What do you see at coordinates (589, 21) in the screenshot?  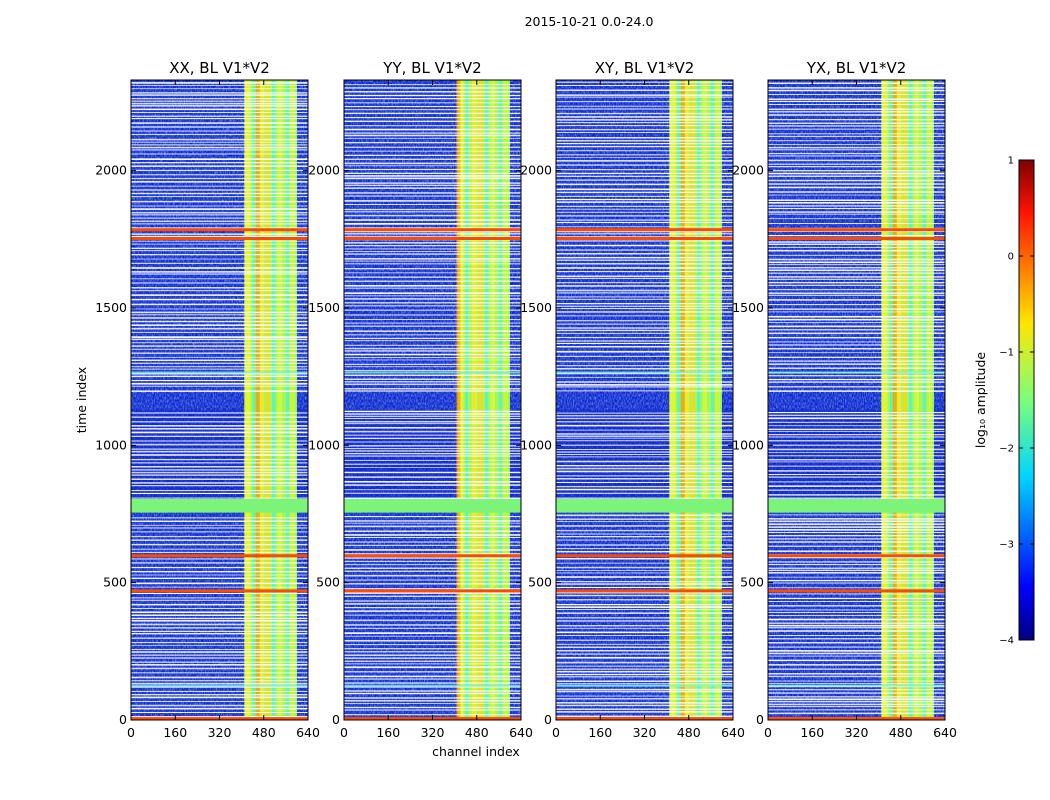 I see `figure-suptitle: 2015-10-21 0.0-24.0` at bounding box center [589, 21].